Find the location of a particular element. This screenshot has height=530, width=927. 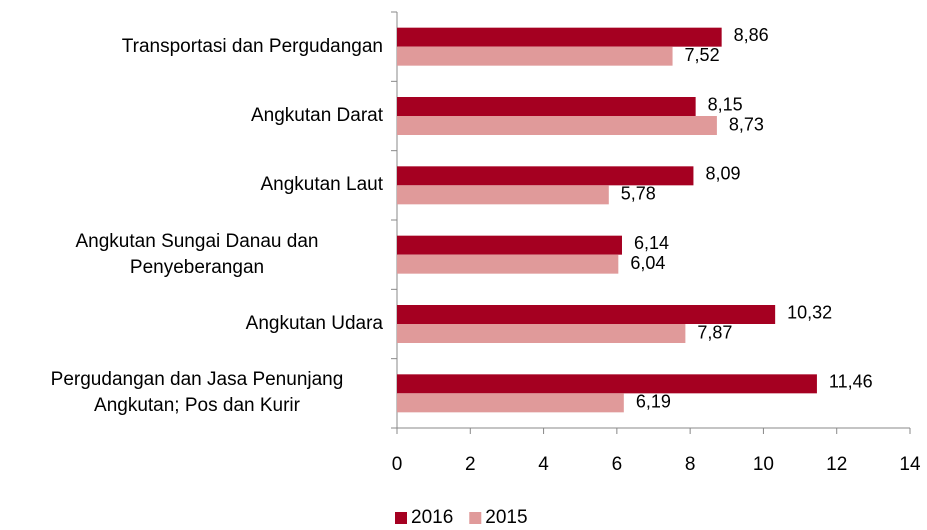

legend-label: 2015 is located at coordinates (506, 517).